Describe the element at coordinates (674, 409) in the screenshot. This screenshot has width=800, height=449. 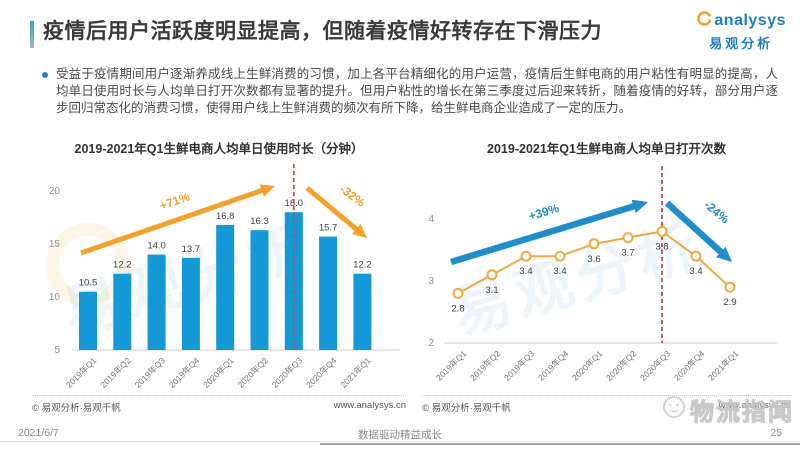
I see `stamp-logo-icon` at that location.